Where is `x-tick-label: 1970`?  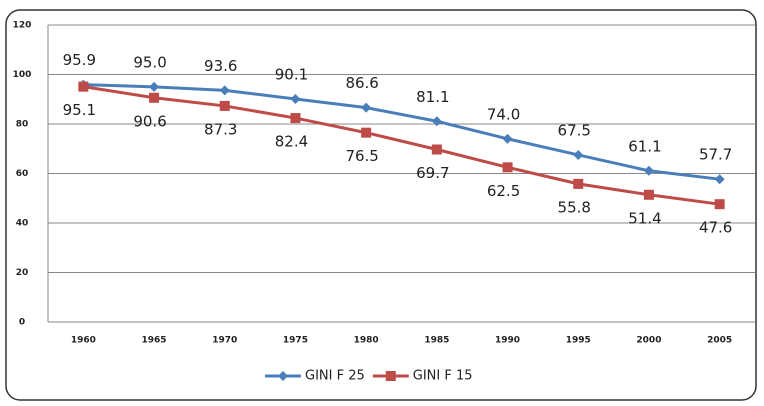
x-tick-label: 1970 is located at coordinates (224, 341).